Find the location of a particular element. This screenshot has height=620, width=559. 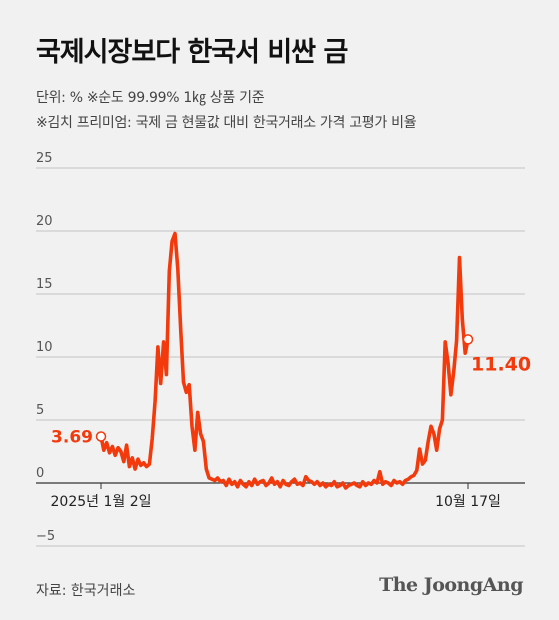

y-tick-label: 15 is located at coordinates (44, 284).